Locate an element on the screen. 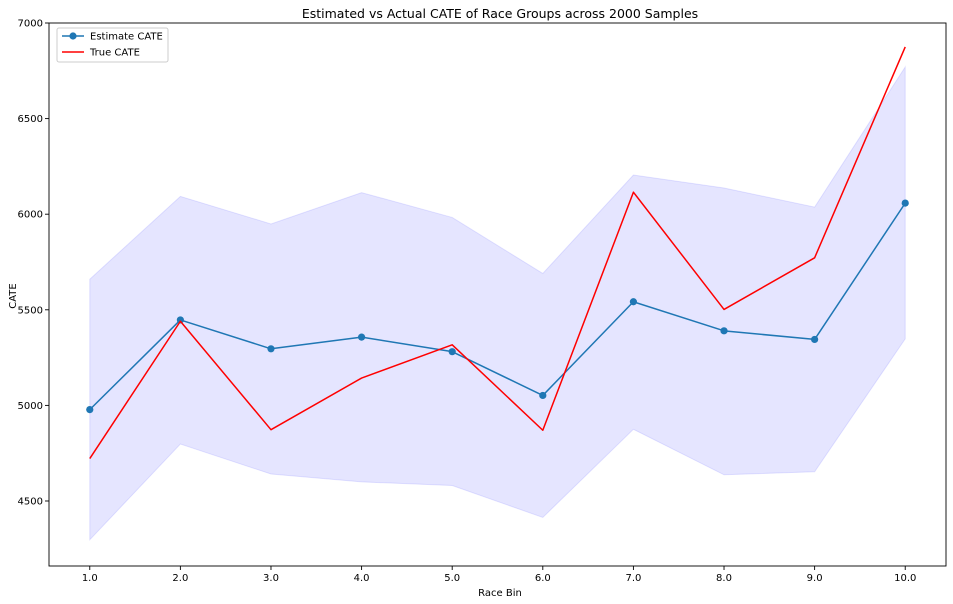 The height and width of the screenshot is (604, 953). y-tick-label: 7000 is located at coordinates (30, 24).